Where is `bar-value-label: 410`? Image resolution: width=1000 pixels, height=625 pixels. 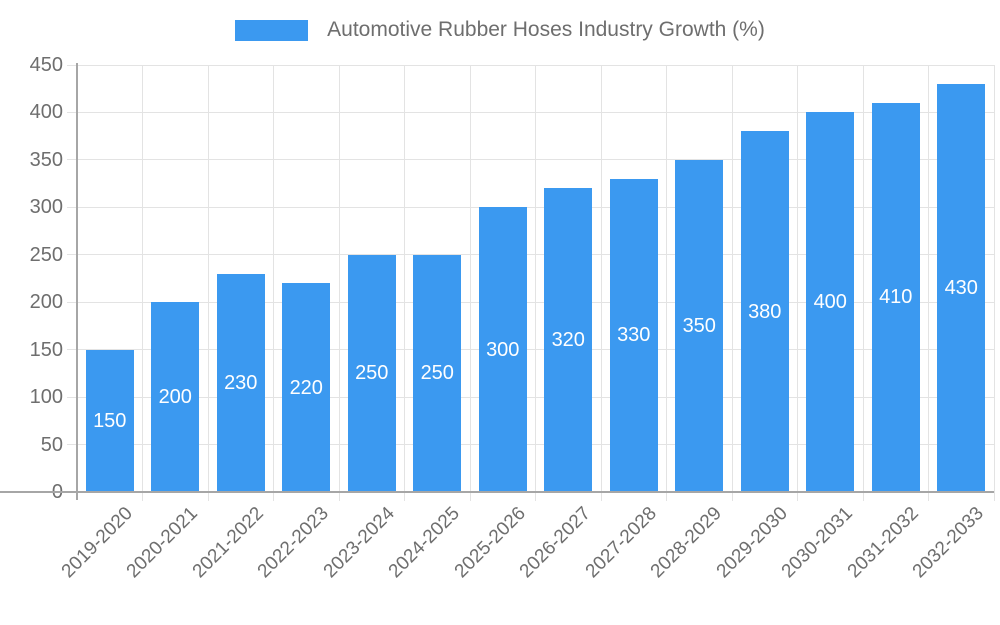
bar-value-label: 410 is located at coordinates (896, 297).